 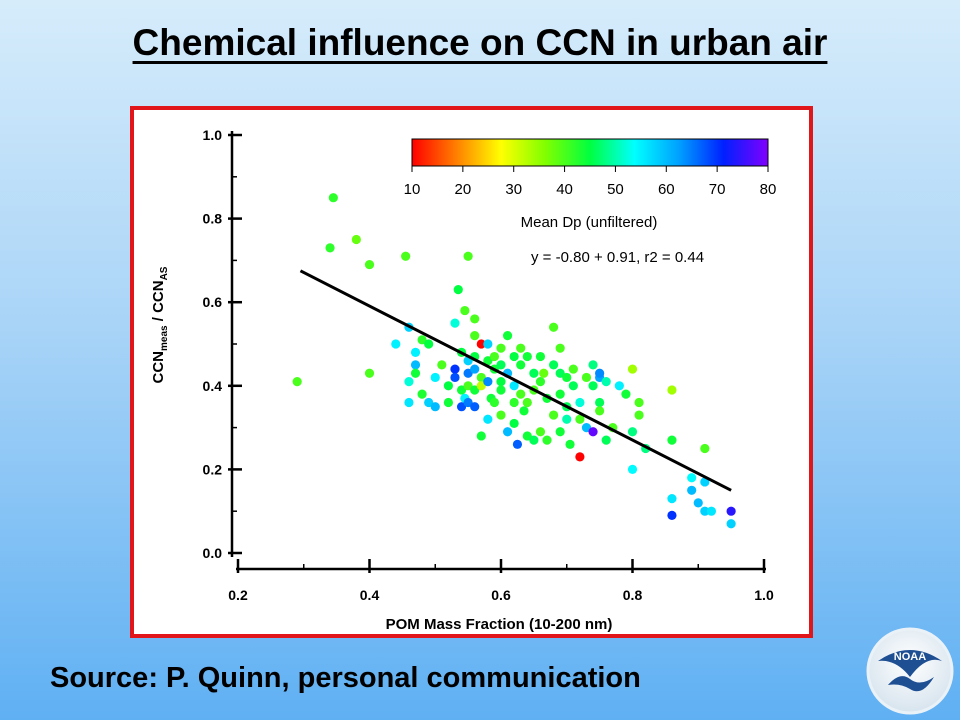 What do you see at coordinates (589, 222) in the screenshot?
I see `colorbar-label: Mean Dp (unfiltered)` at bounding box center [589, 222].